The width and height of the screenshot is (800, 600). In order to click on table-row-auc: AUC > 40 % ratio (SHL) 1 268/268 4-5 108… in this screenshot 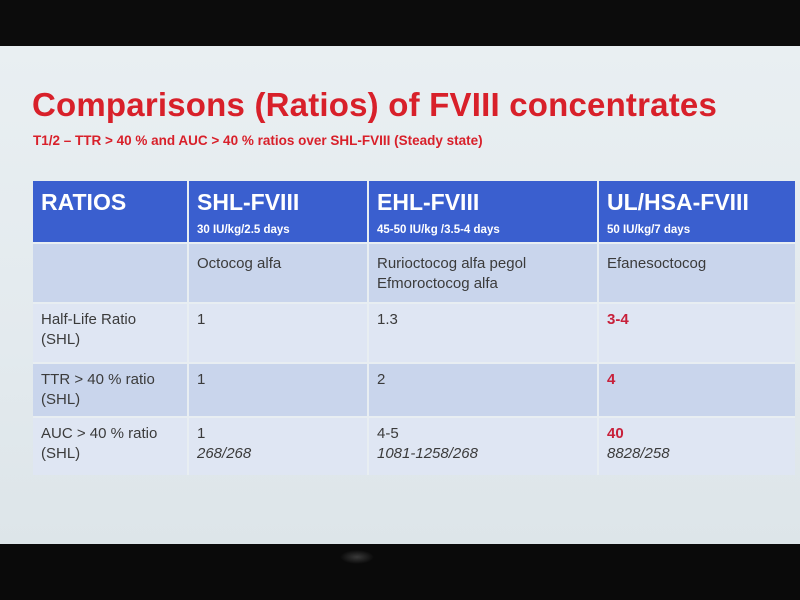, I will do `click(414, 445)`.